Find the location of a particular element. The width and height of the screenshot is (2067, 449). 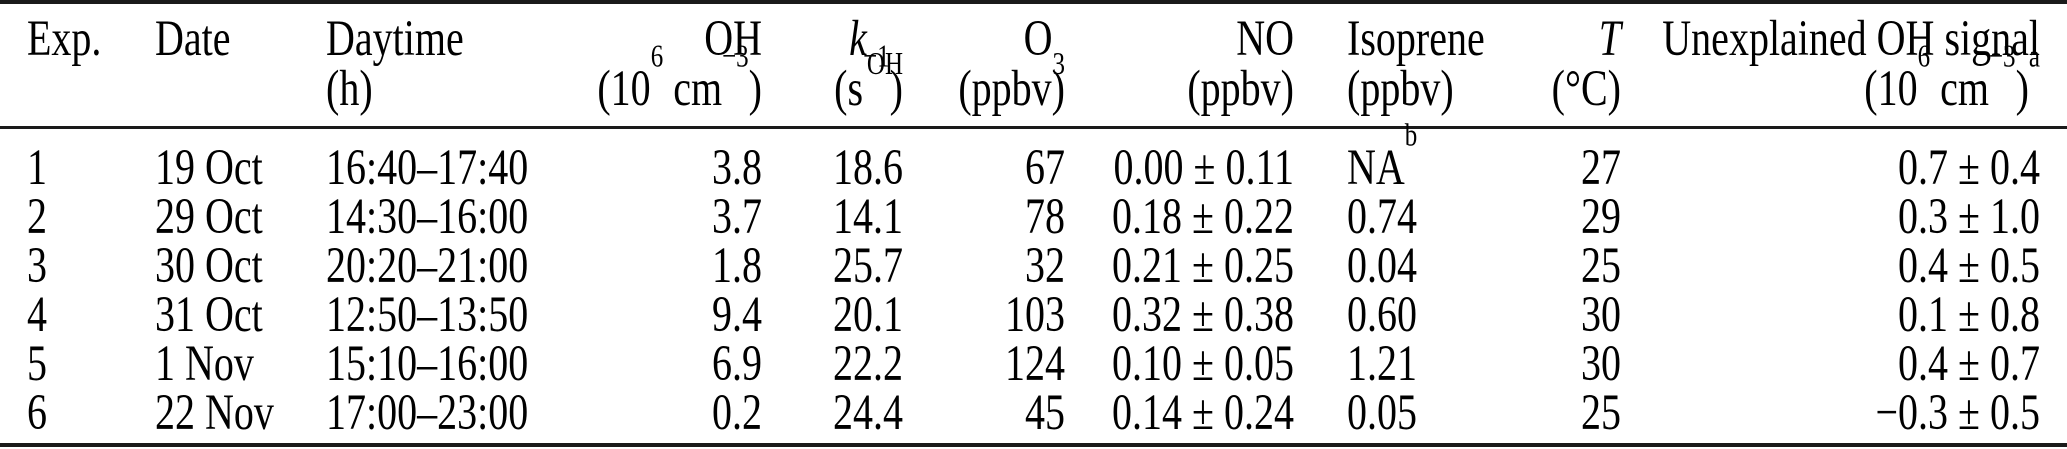

cell-oh: 3.7 is located at coordinates (737, 216).